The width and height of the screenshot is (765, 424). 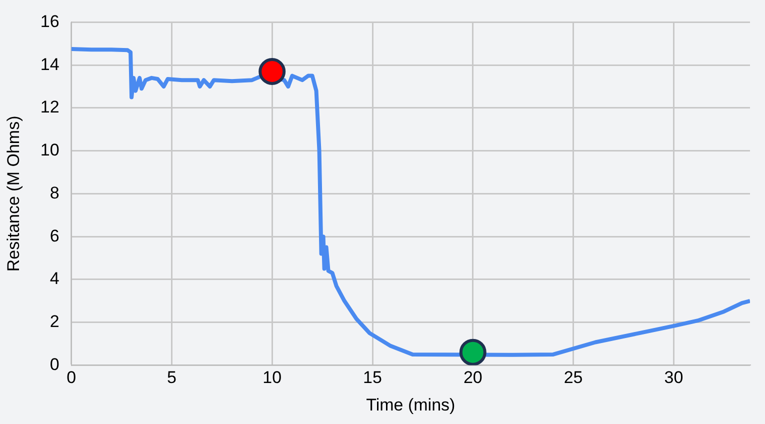 I want to click on x-tick-label: 20, so click(x=472, y=378).